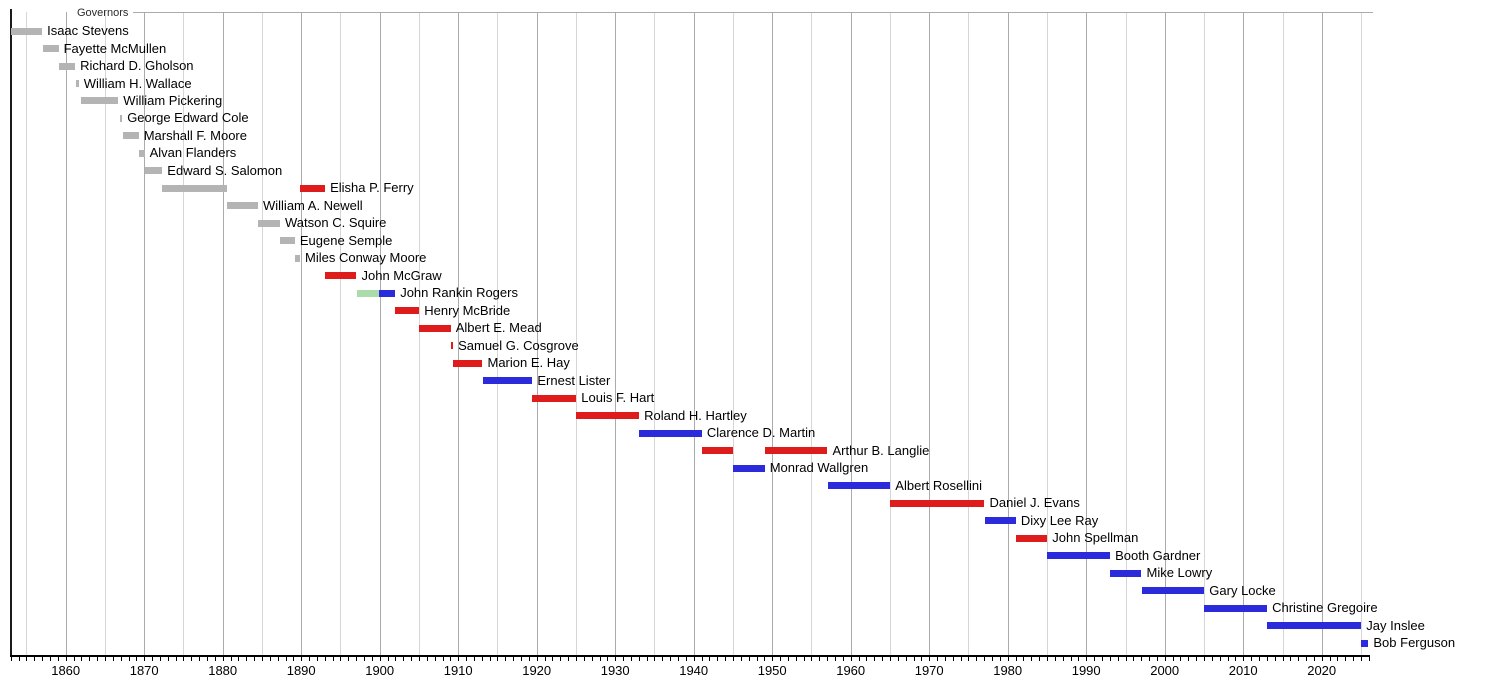  Describe the element at coordinates (1047, 333) in the screenshot. I see `gridline-1985` at that location.